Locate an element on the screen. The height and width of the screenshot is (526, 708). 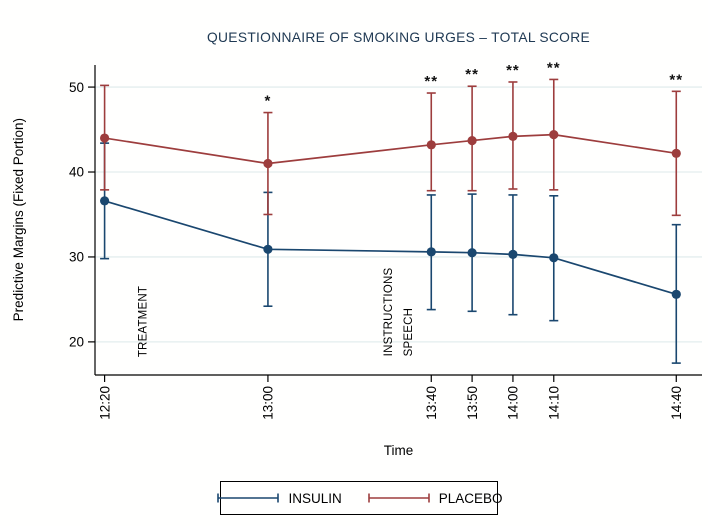
x-tick-label: 13:40 is located at coordinates (431, 403).